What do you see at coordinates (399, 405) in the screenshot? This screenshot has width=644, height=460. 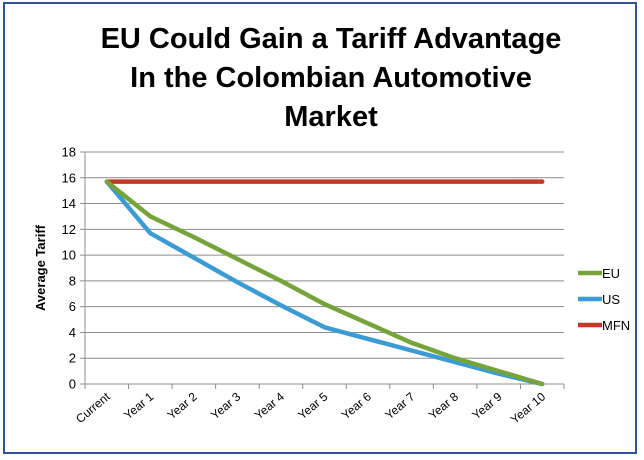 I see `x-tick-label-year-7: Year 7` at bounding box center [399, 405].